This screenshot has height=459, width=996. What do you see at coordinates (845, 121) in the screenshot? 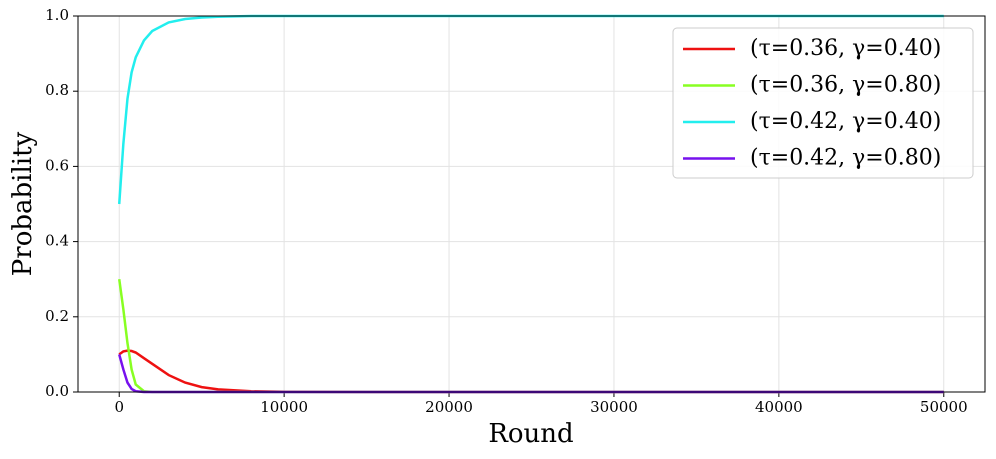
I see `legend-label: (τ=0.42, γ=0.40)` at bounding box center [845, 121].